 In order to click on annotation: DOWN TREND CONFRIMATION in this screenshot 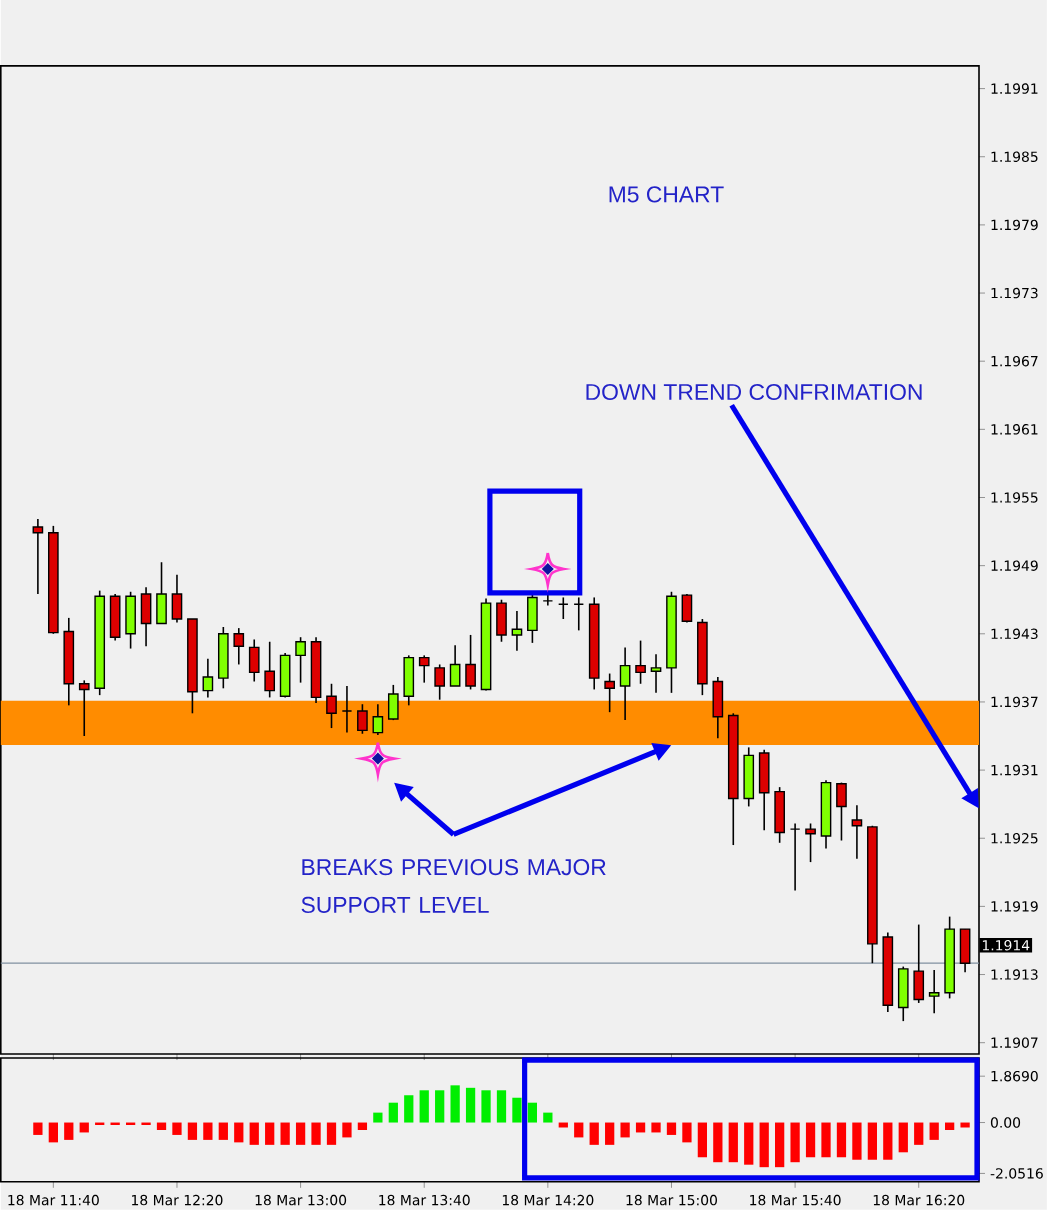, I will do `click(754, 392)`.